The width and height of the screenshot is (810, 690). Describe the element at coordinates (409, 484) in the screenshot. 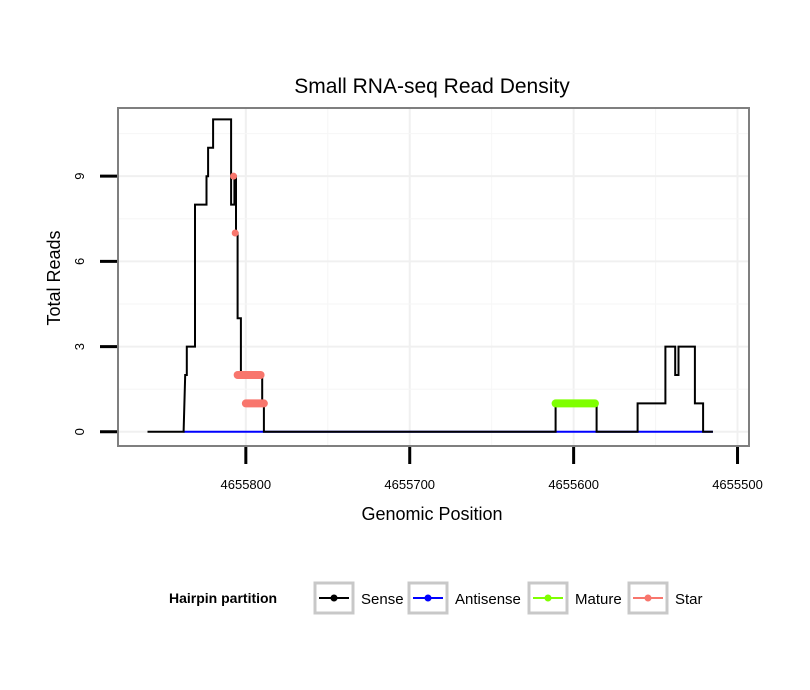

I see `x-tick-label: 4655700` at that location.